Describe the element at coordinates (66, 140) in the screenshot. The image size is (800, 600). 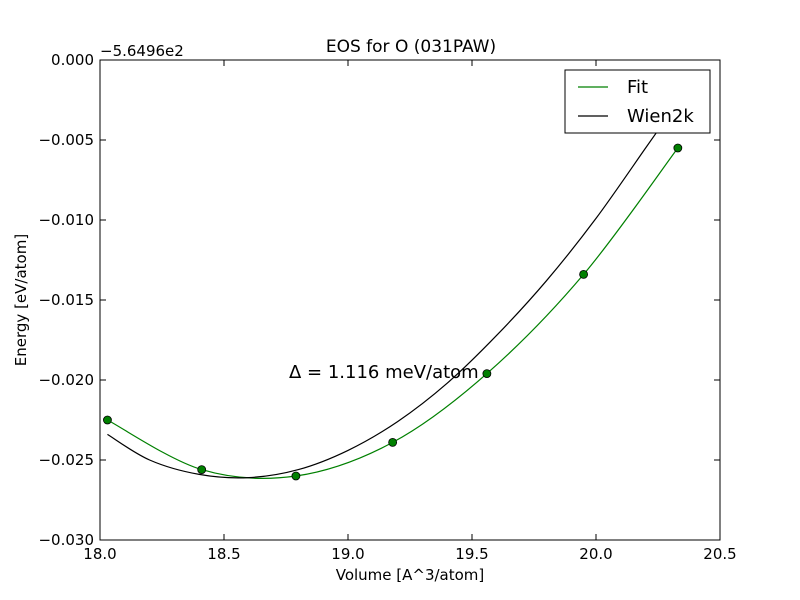
I see `y-tick-label: −0.005` at that location.